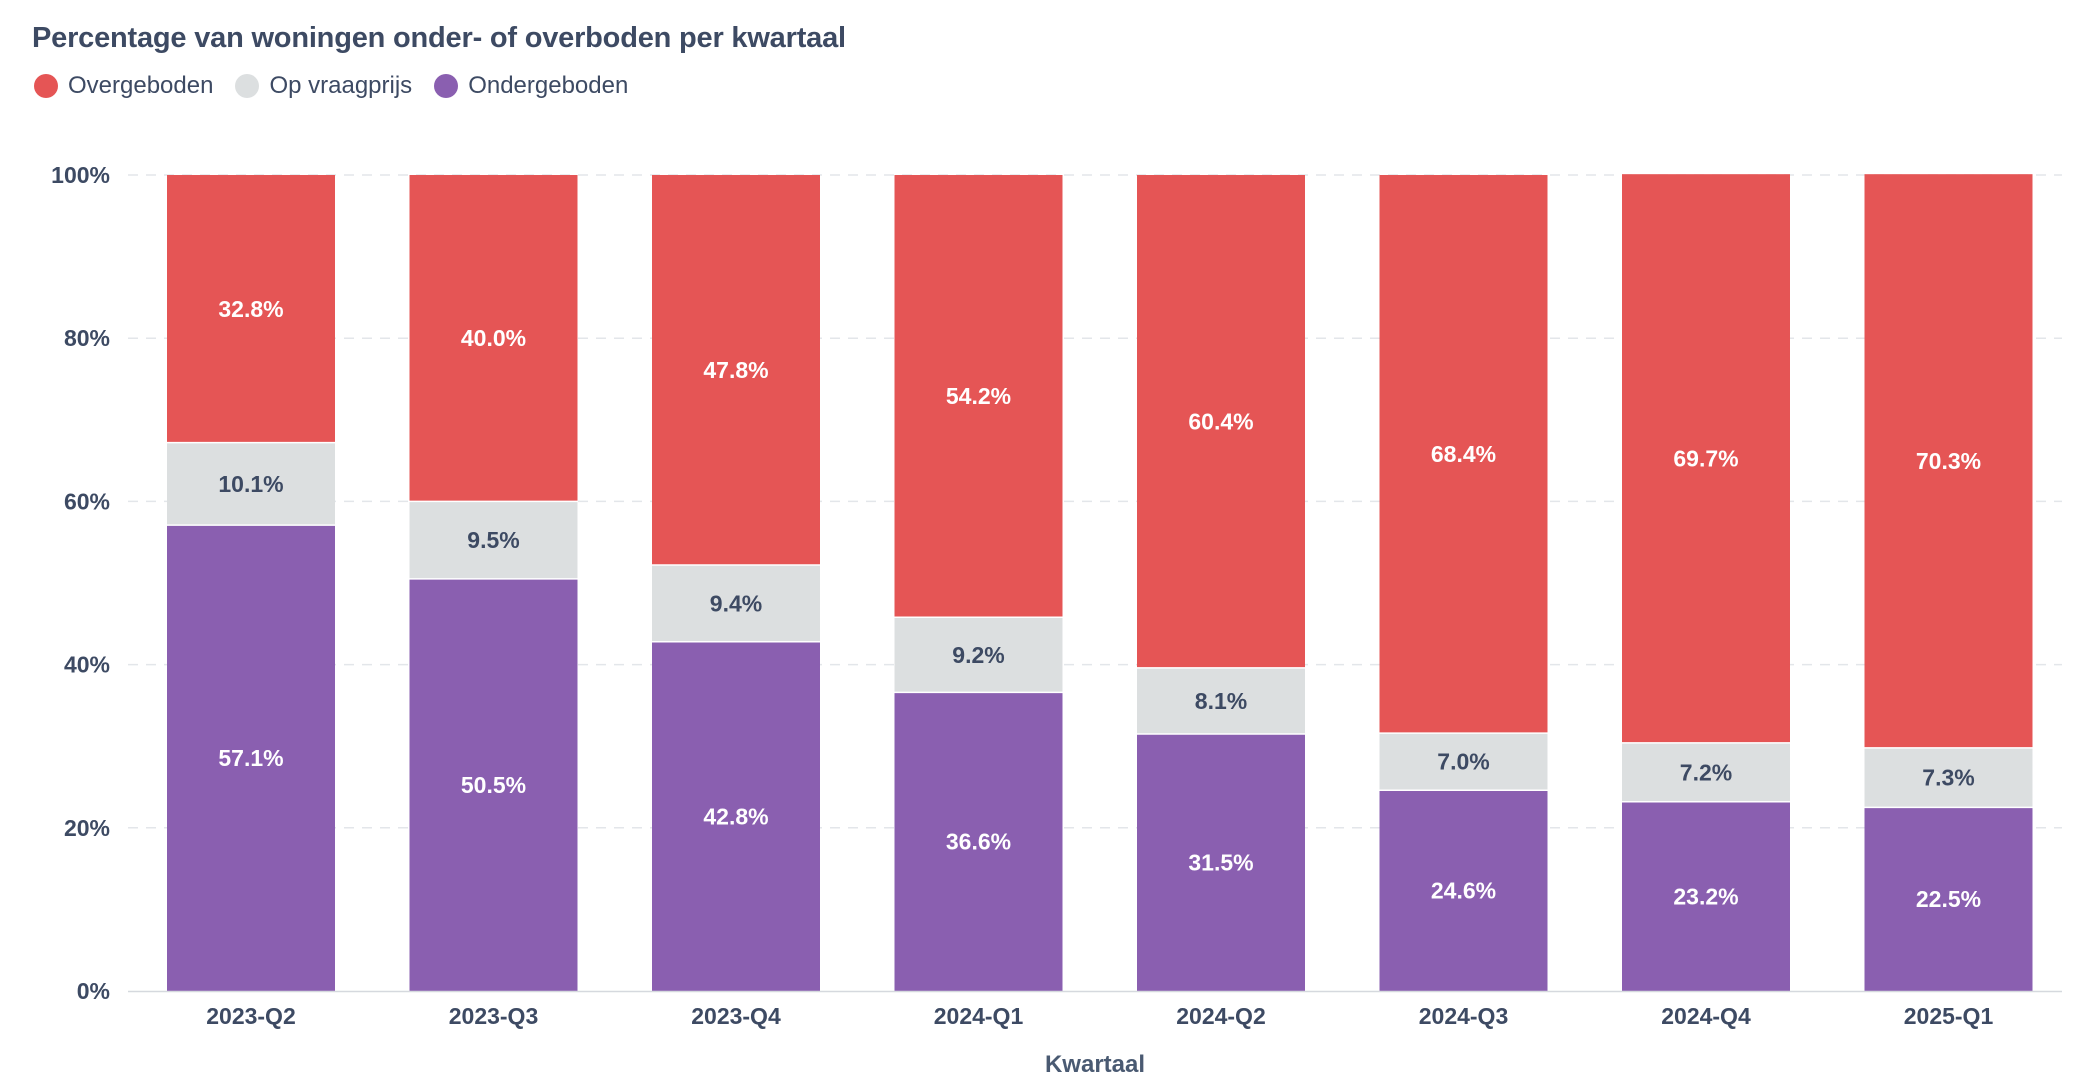 The width and height of the screenshot is (2096, 1092). I want to click on bar-ondergeboden-2024-q2, so click(1221, 862).